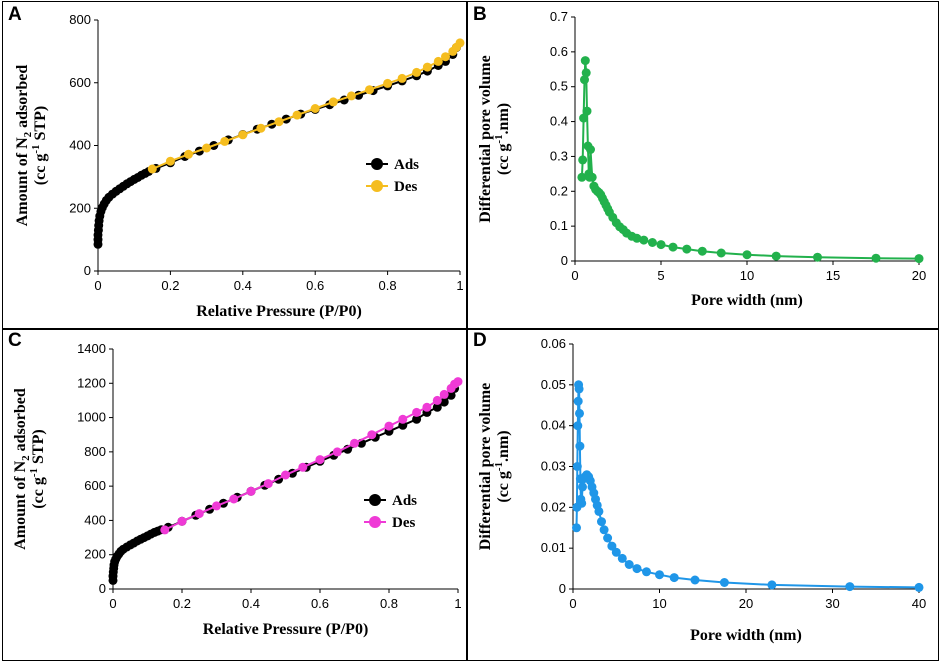 Image resolution: width=941 pixels, height=663 pixels. I want to click on y-tick-label: 0.04, so click(553, 425).